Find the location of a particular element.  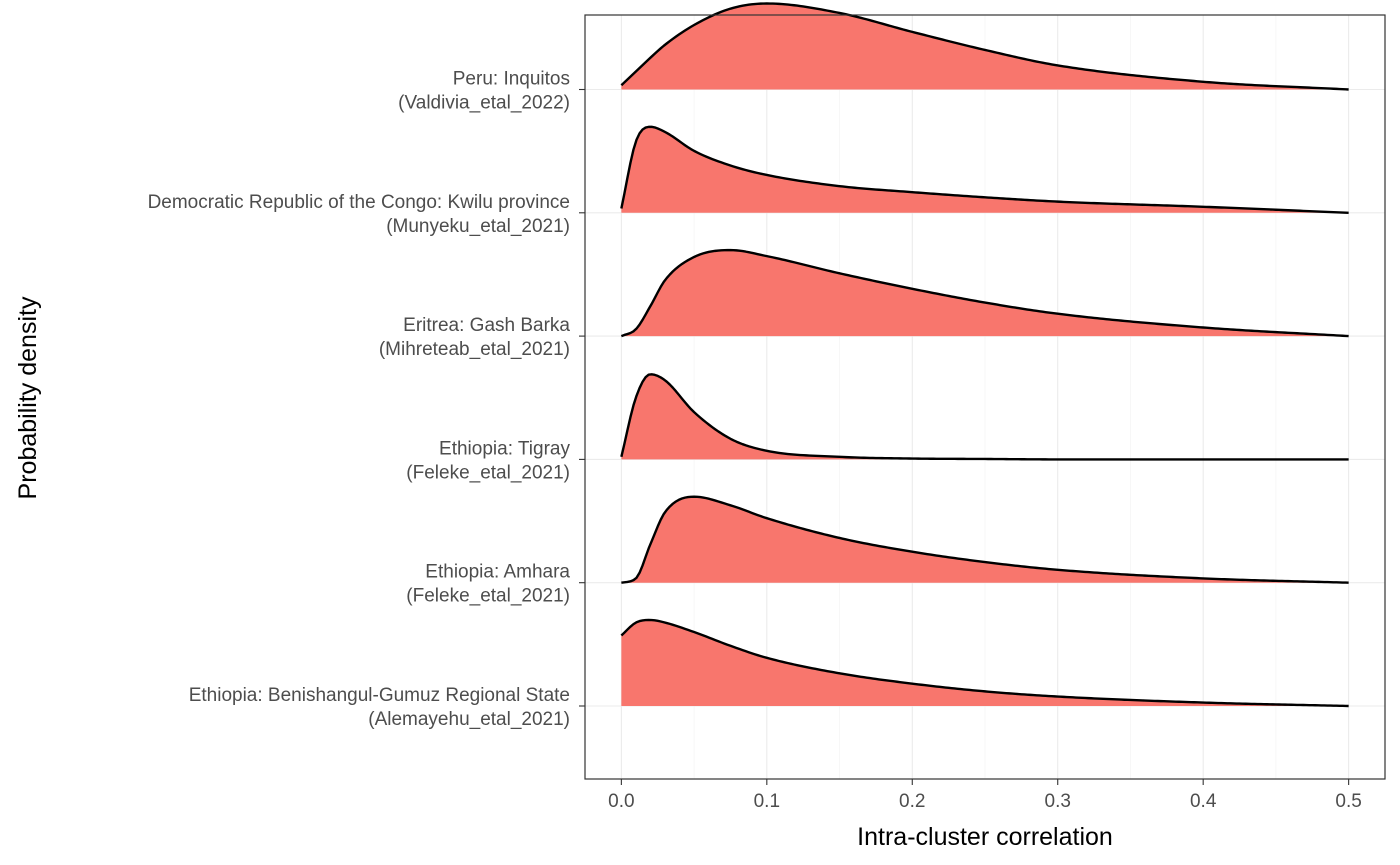

x-tick-label: 0.2 is located at coordinates (912, 801).